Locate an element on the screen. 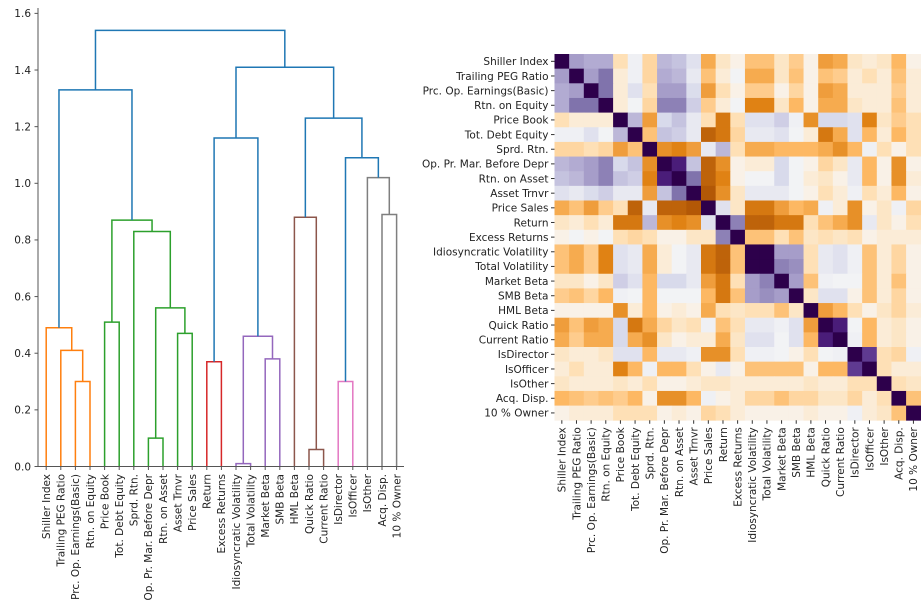 The image size is (921, 603). heatmap-cell-r4-c24 is located at coordinates (913, 120).